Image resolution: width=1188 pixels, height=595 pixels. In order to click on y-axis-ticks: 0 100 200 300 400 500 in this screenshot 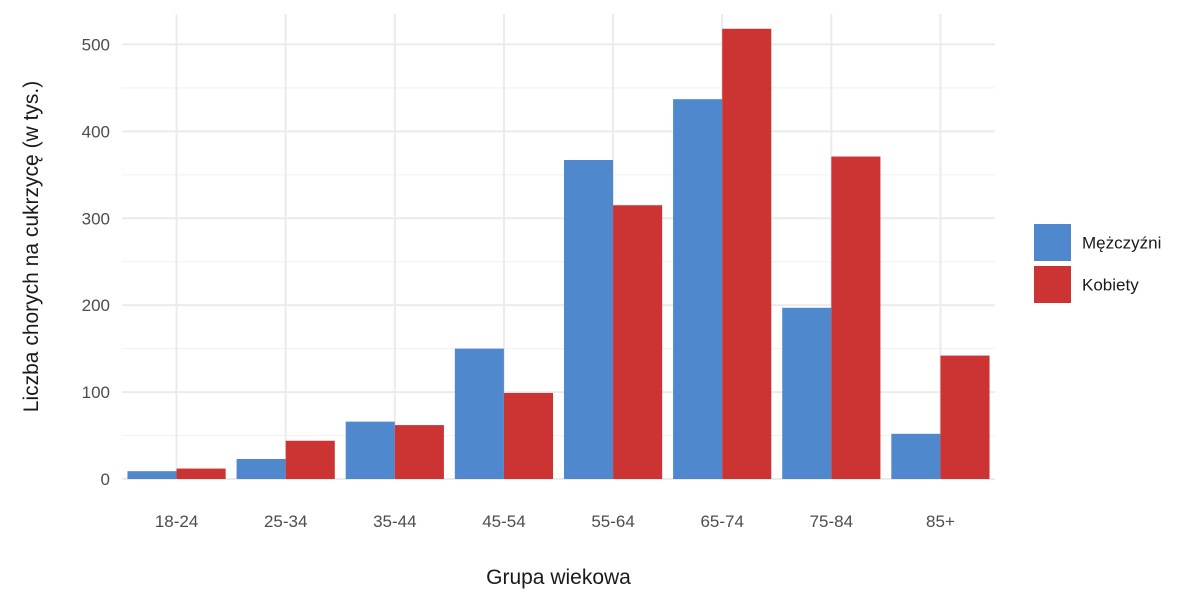, I will do `click(96, 262)`.